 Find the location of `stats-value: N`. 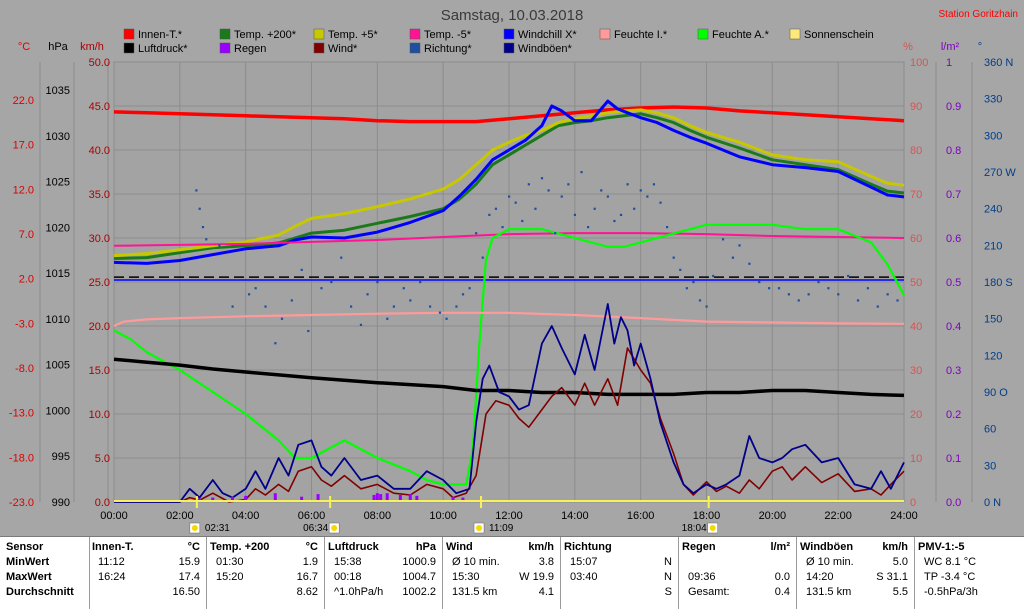

stats-value: N is located at coordinates (668, 577).